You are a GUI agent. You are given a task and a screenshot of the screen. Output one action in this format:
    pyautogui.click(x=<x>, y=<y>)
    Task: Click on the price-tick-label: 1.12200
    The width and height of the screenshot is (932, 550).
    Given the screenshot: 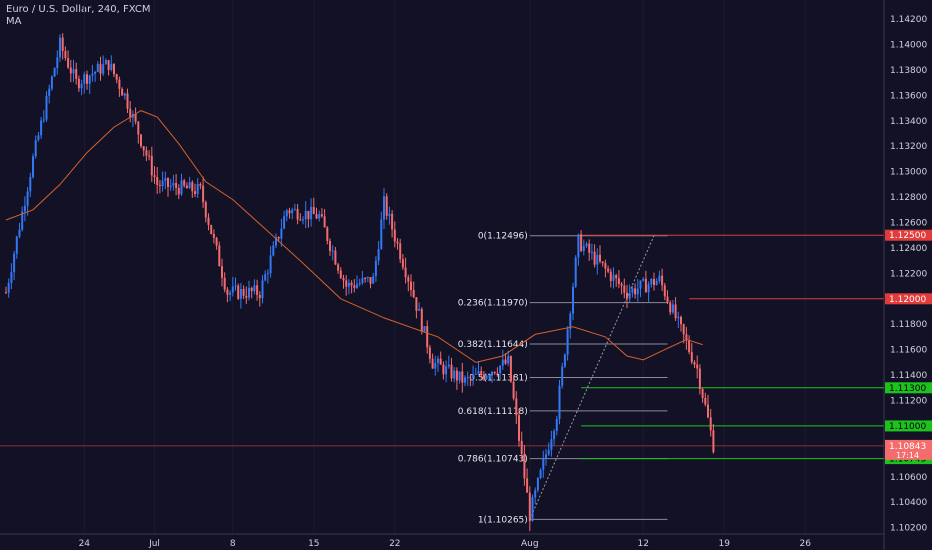 What is the action you would take?
    pyautogui.click(x=908, y=274)
    